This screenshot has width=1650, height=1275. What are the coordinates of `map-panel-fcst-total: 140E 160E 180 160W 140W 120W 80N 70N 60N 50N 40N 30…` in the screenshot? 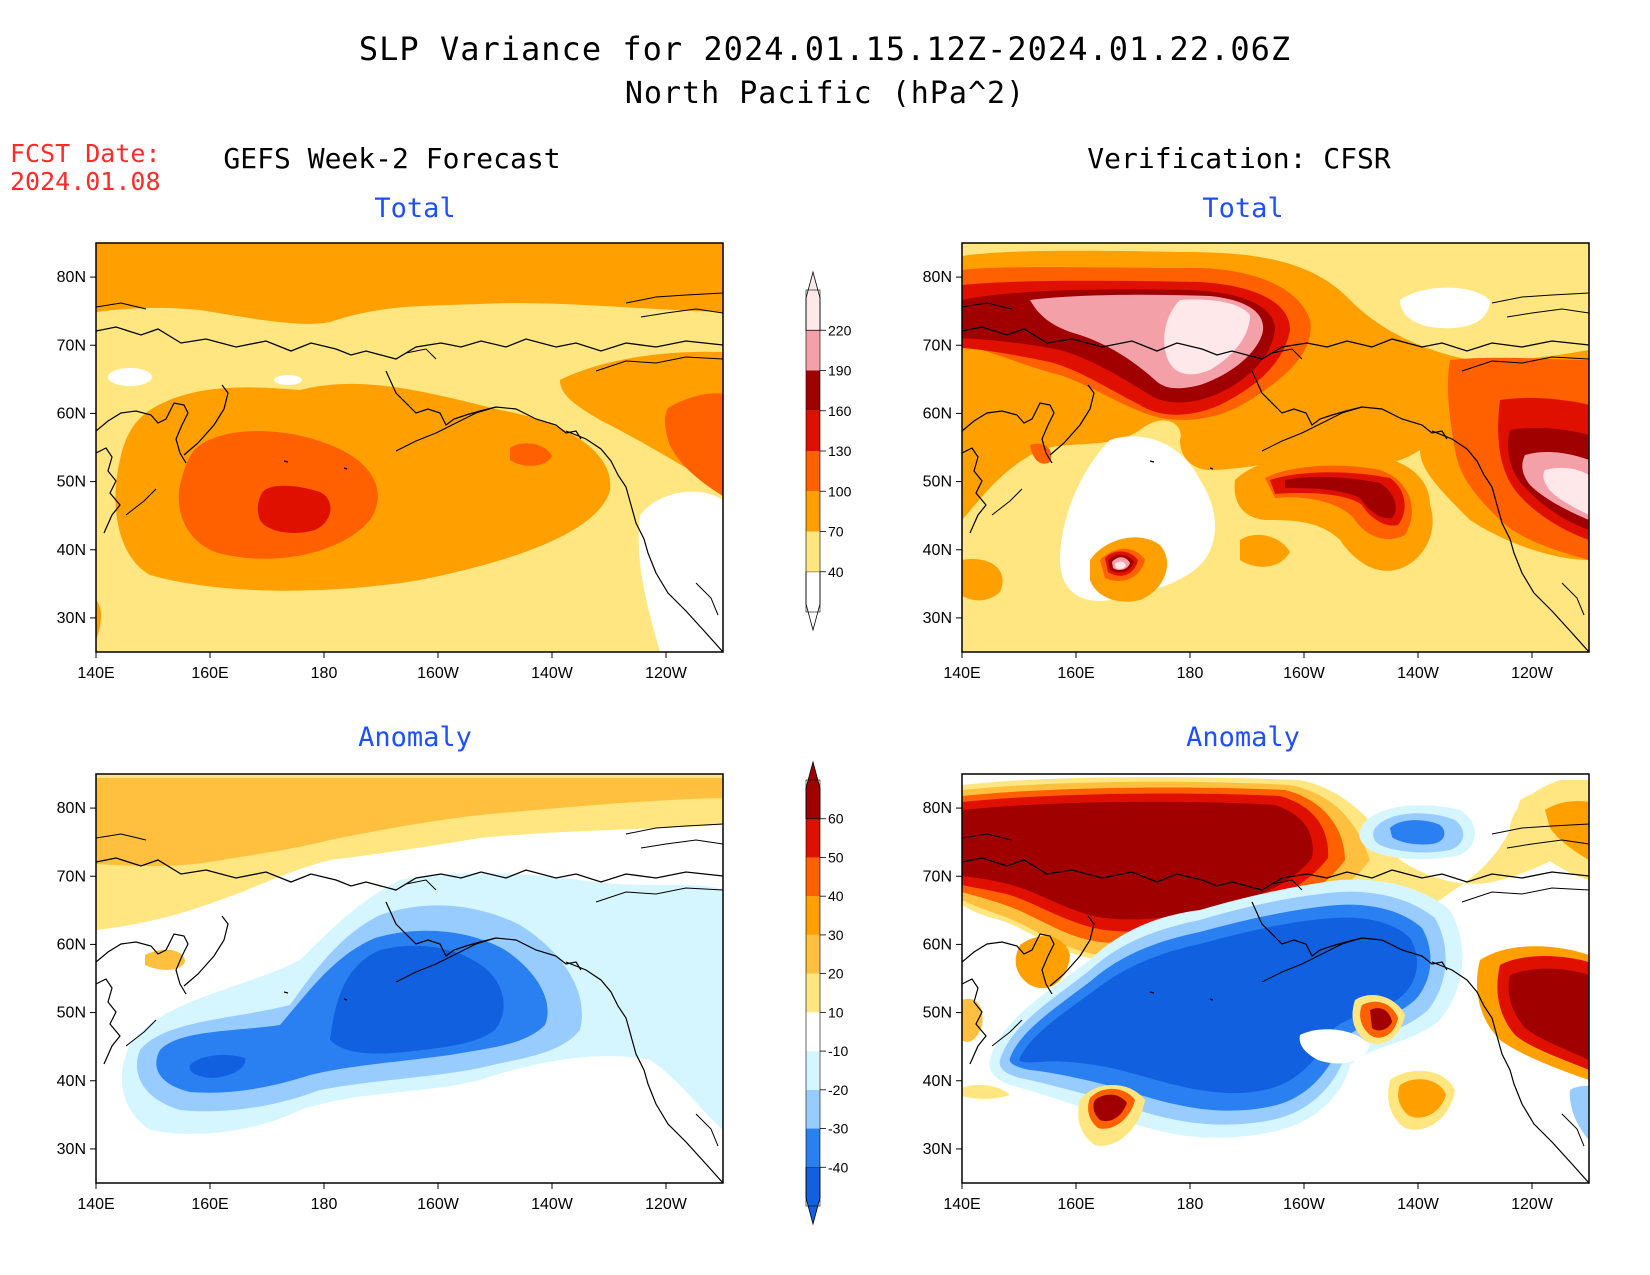 It's located at (390, 462).